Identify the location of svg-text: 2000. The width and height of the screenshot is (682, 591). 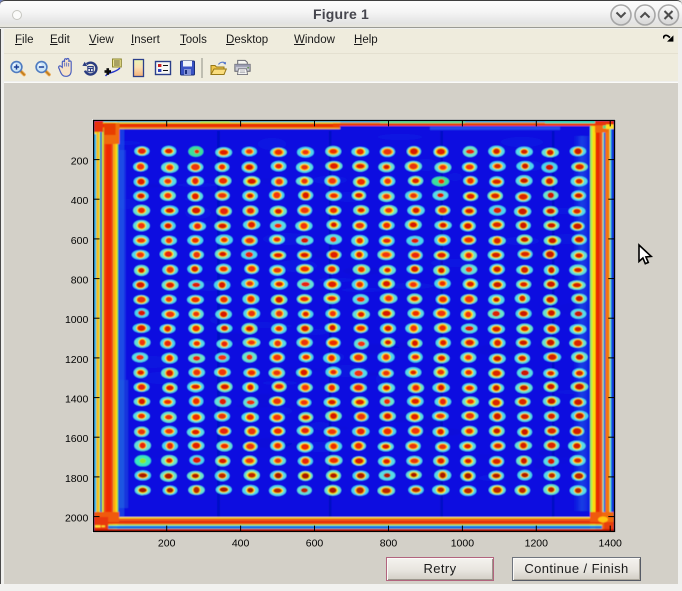
(77, 519).